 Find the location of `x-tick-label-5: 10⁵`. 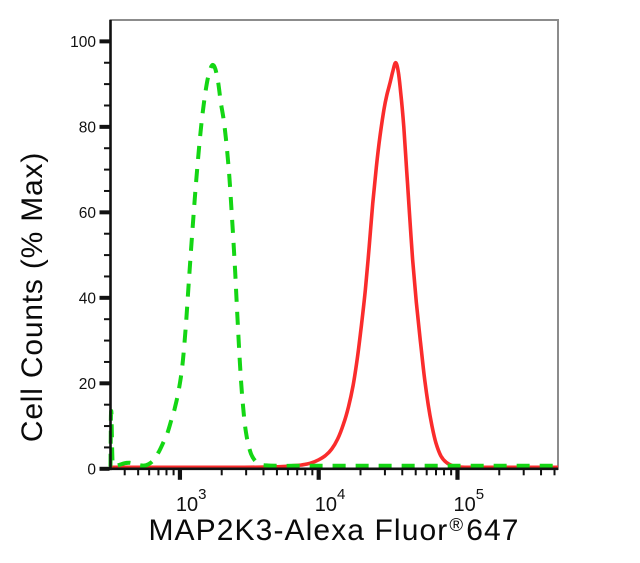

x-tick-label-5: 10⁵ is located at coordinates (468, 501).